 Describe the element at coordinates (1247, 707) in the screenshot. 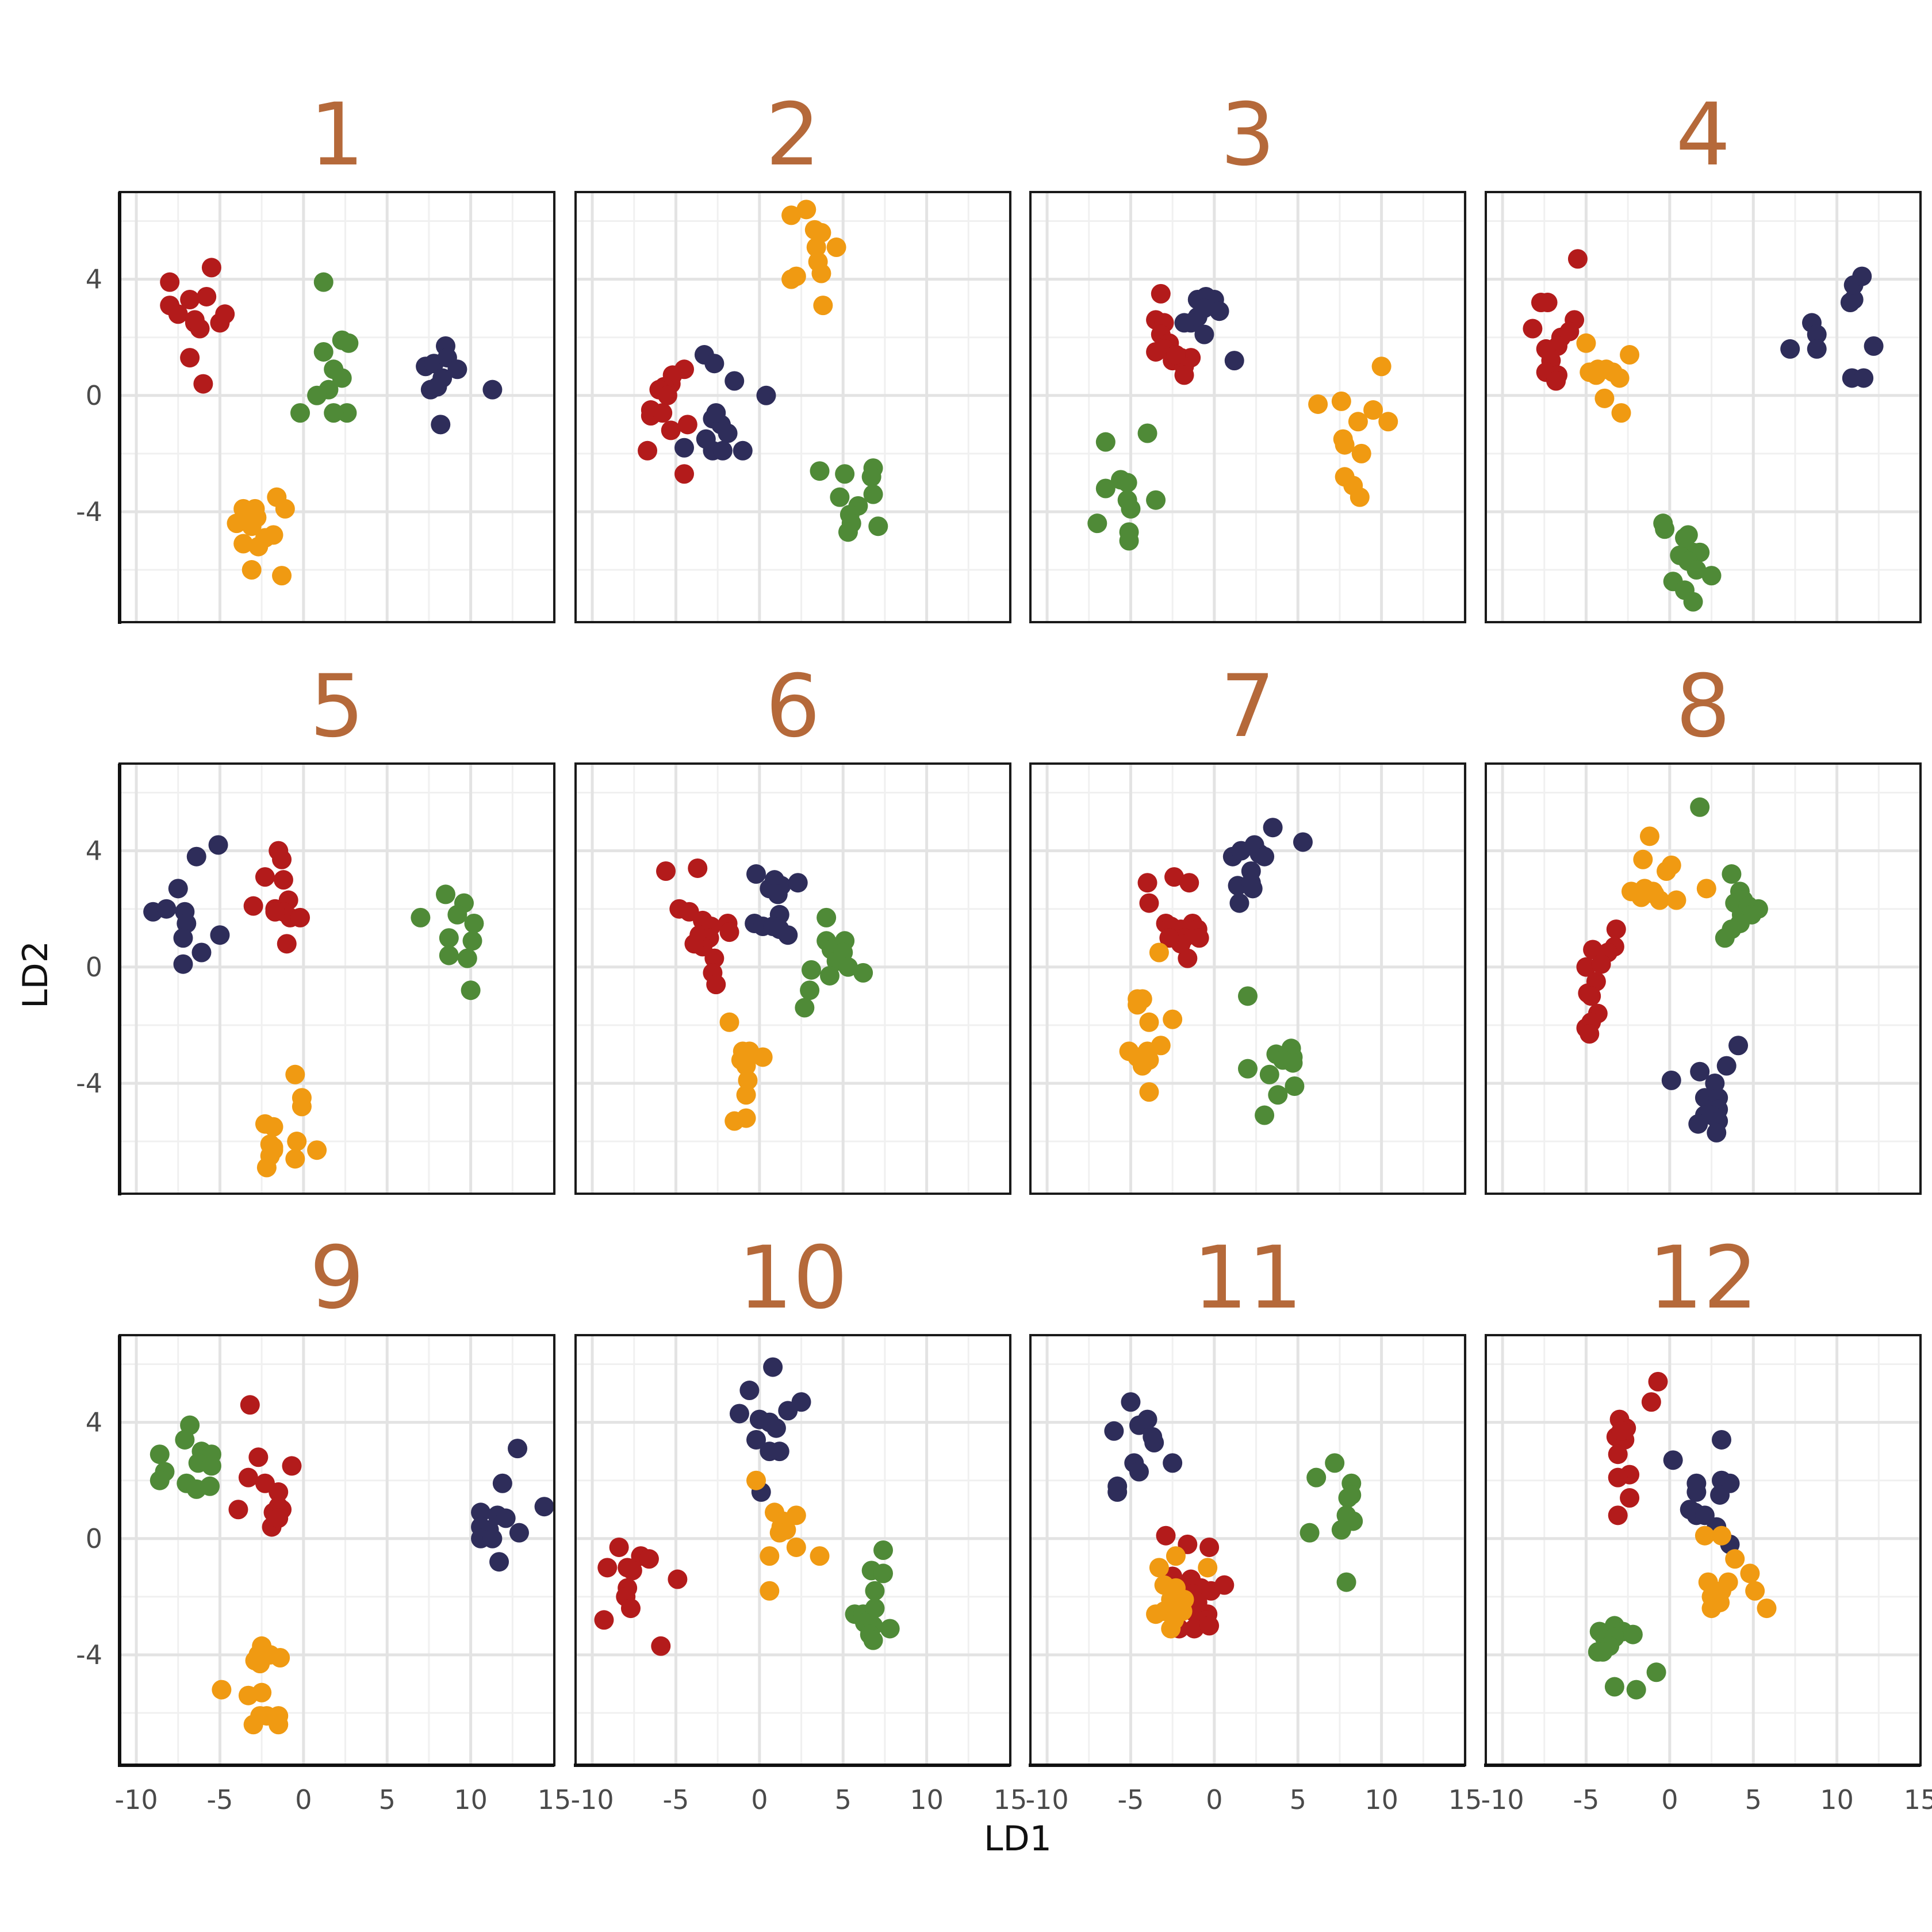

I see `facet-title: 7` at that location.